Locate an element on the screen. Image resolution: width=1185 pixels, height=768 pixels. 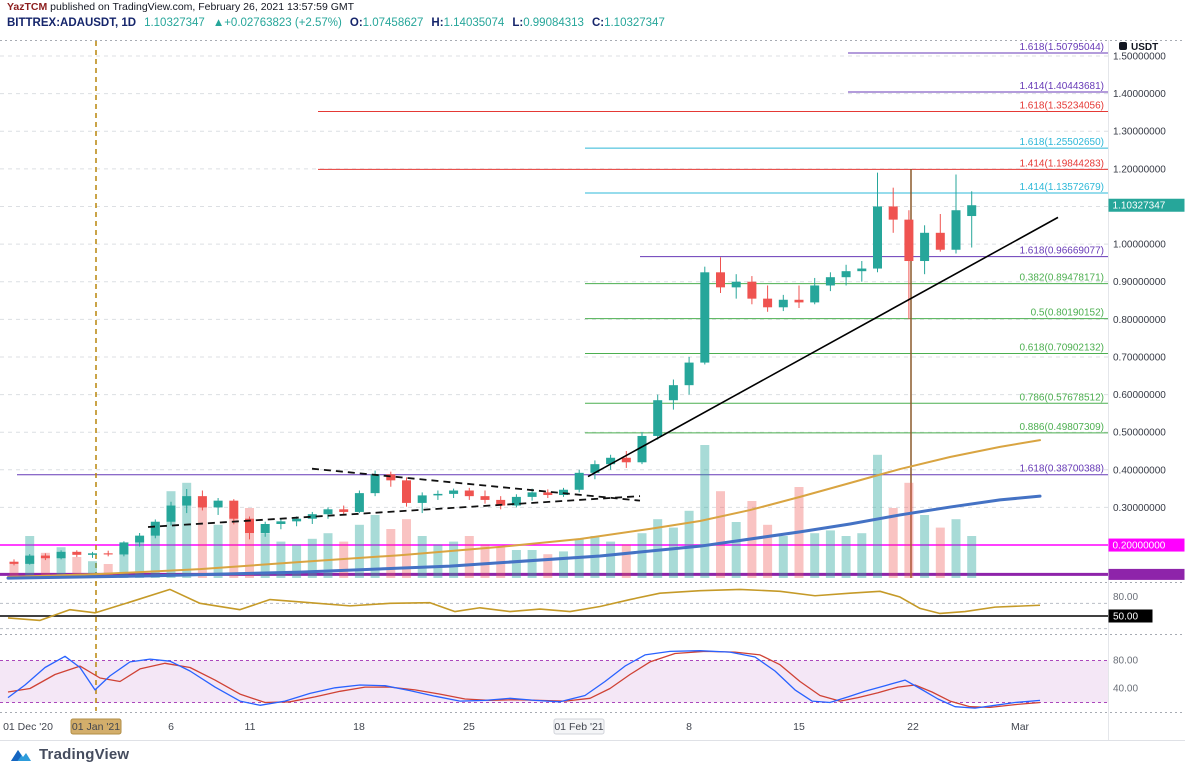
price-tick: 1.20000000 is located at coordinates (1139, 169).